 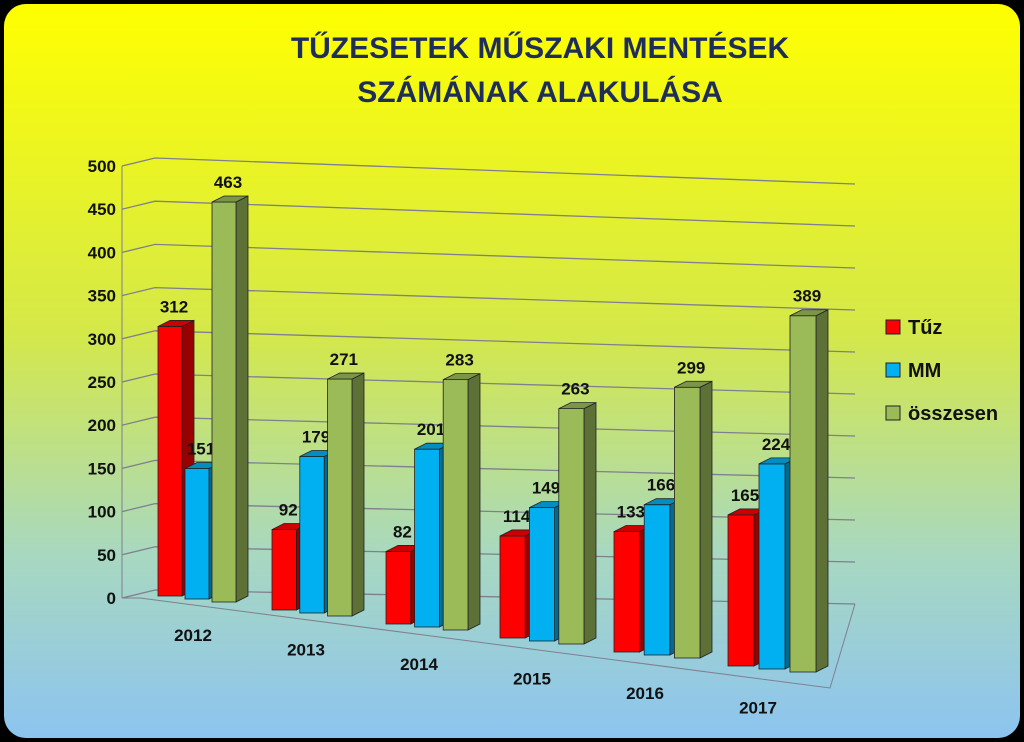 I want to click on y-tick-label: 100, so click(x=102, y=512).